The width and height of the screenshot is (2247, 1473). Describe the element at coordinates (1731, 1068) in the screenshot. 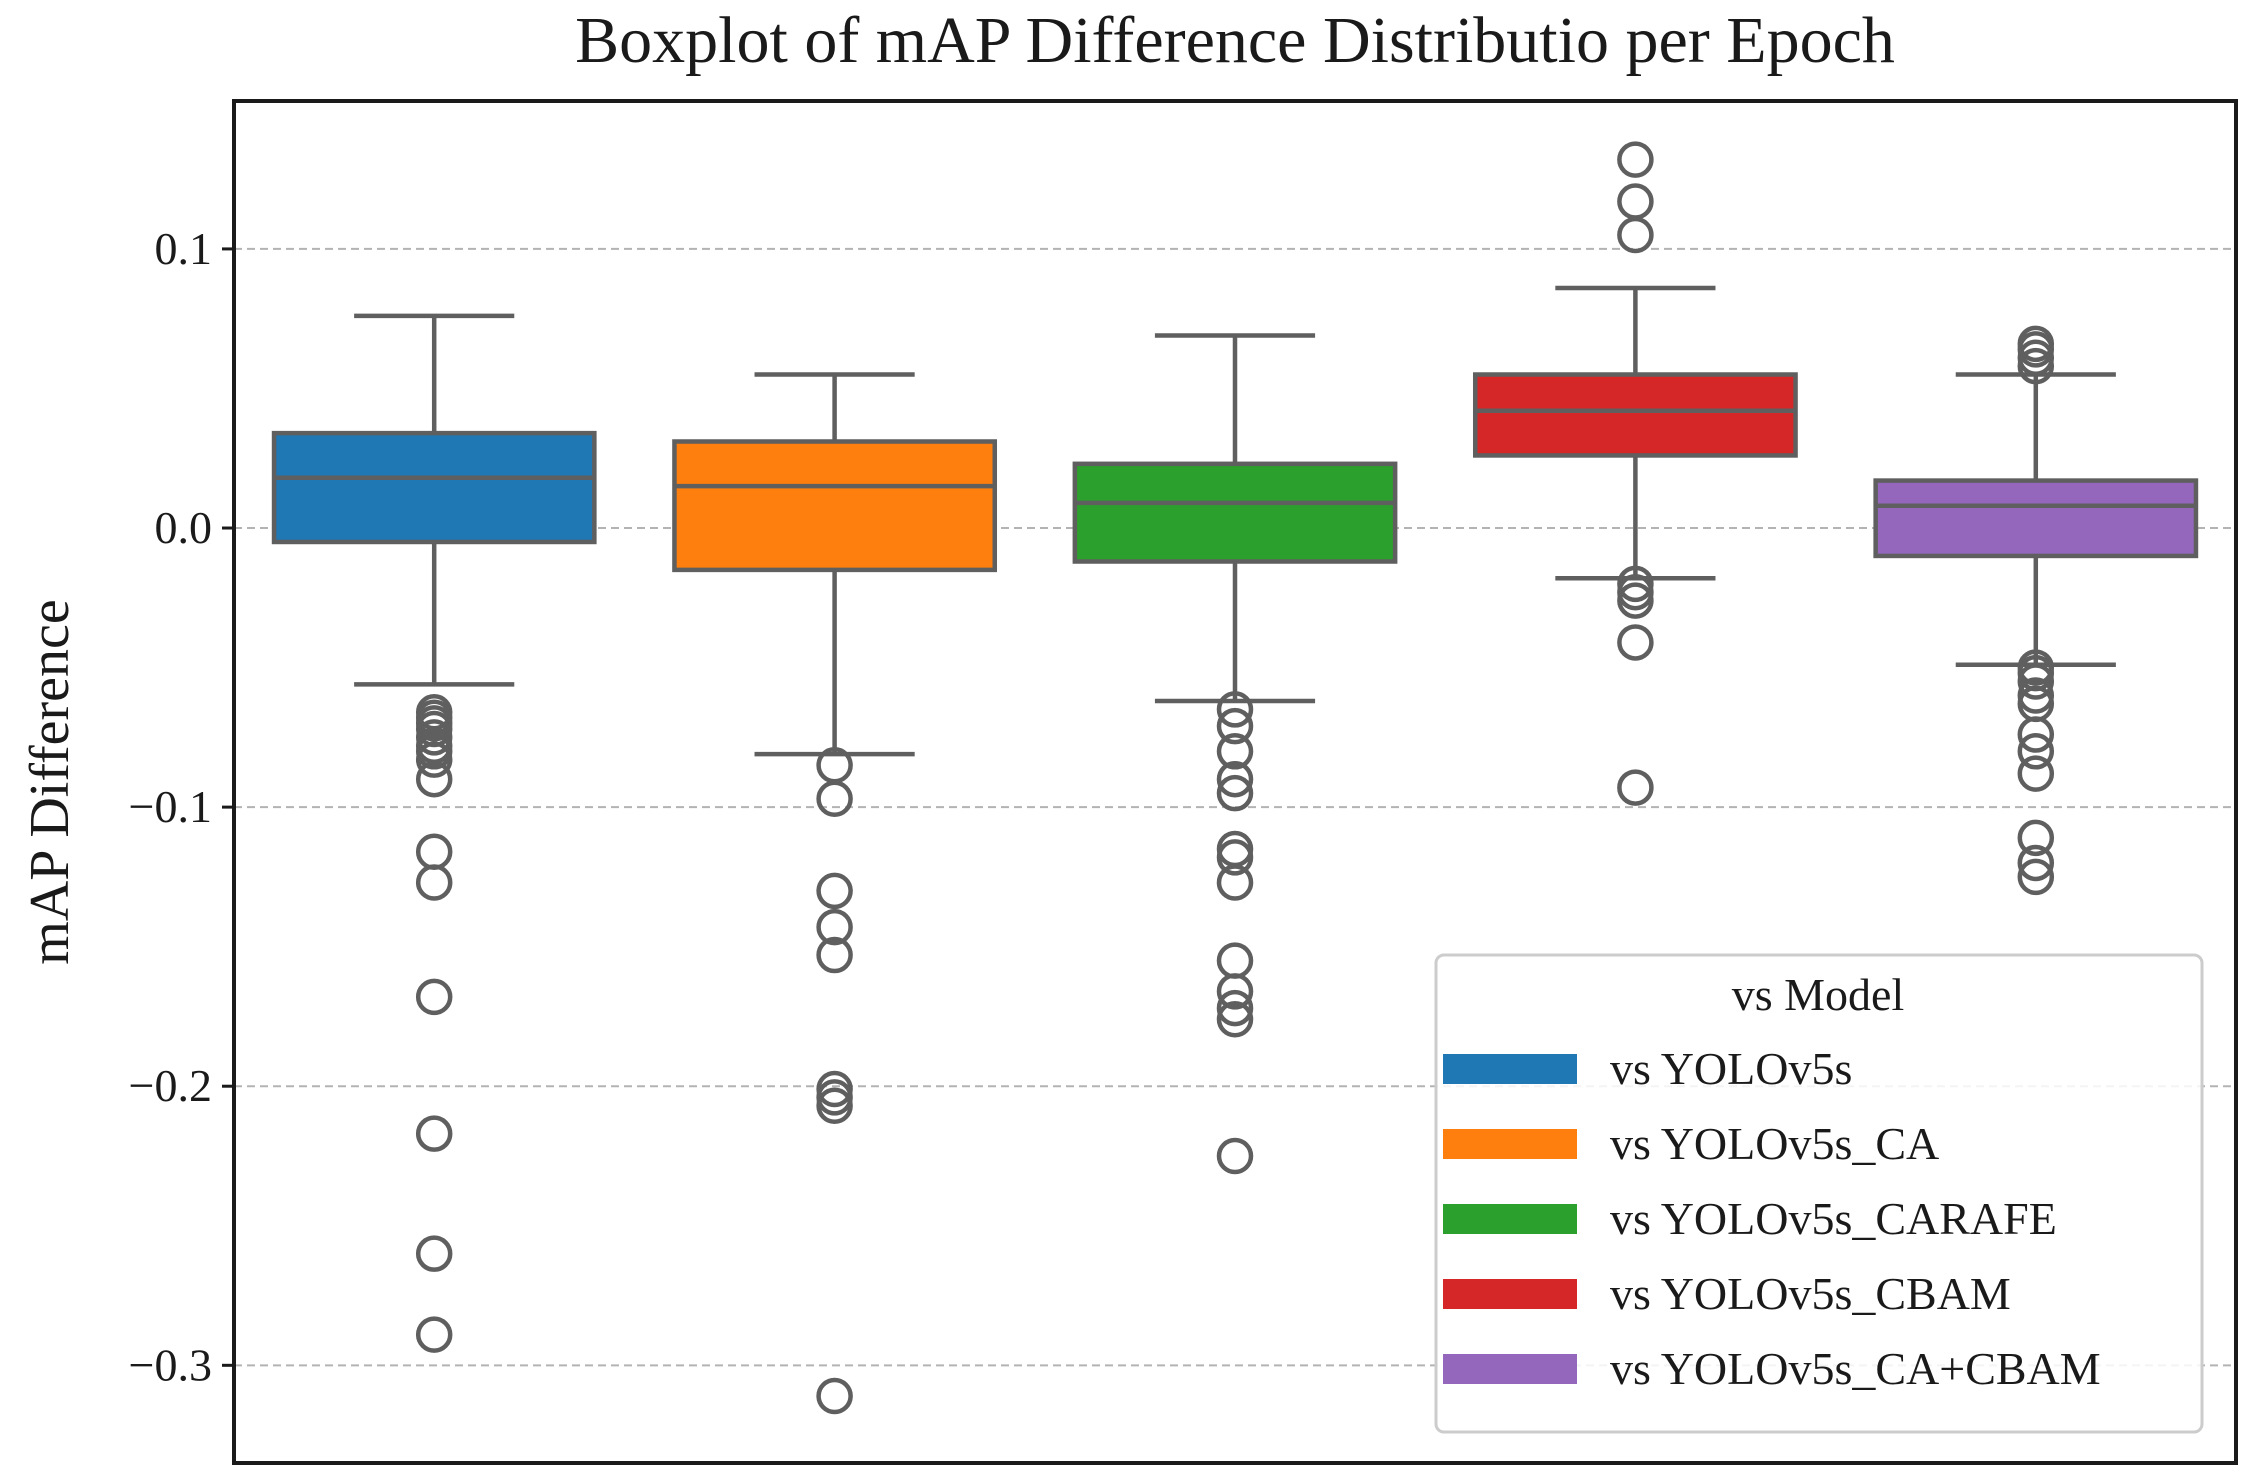

I see `legend-label: vs YOLOv5s` at that location.